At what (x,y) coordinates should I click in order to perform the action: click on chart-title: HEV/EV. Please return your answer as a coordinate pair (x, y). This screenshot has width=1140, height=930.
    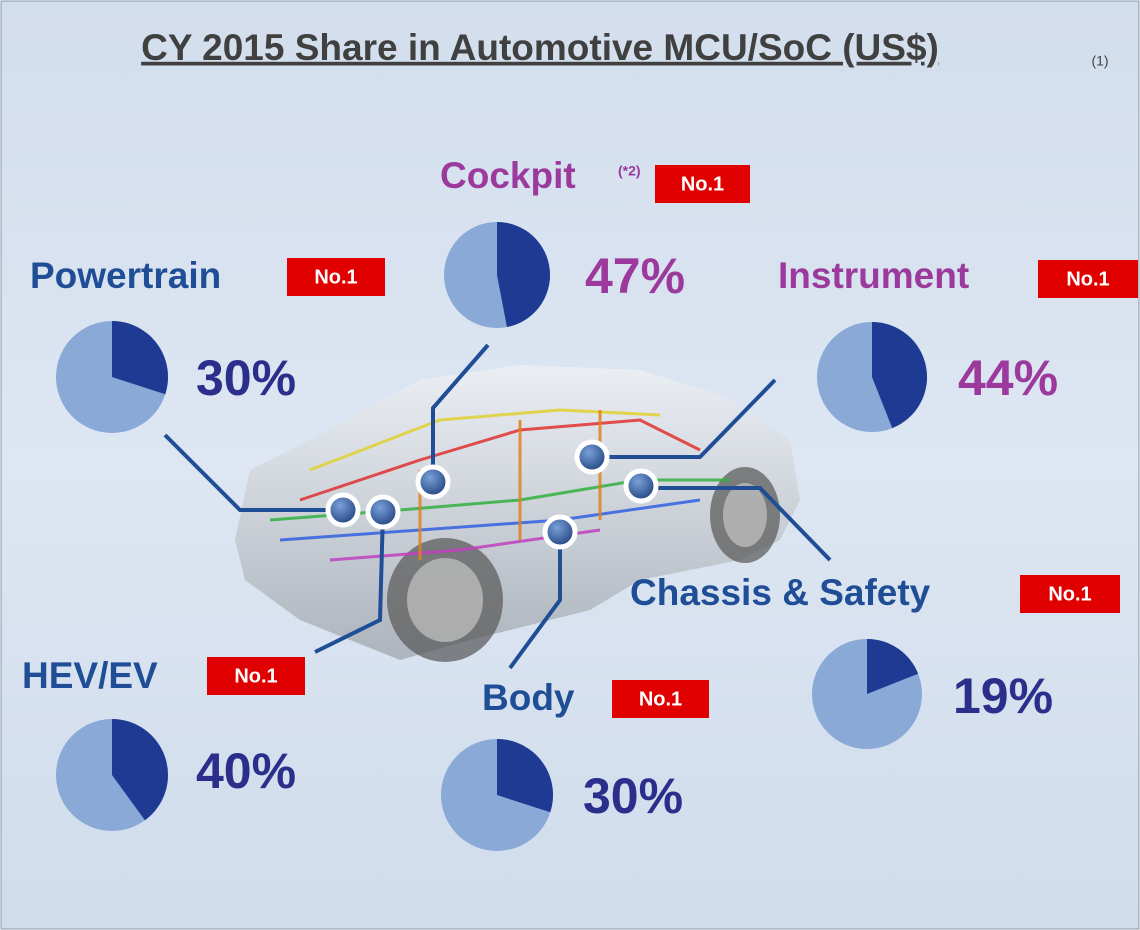
    Looking at the image, I should click on (90, 675).